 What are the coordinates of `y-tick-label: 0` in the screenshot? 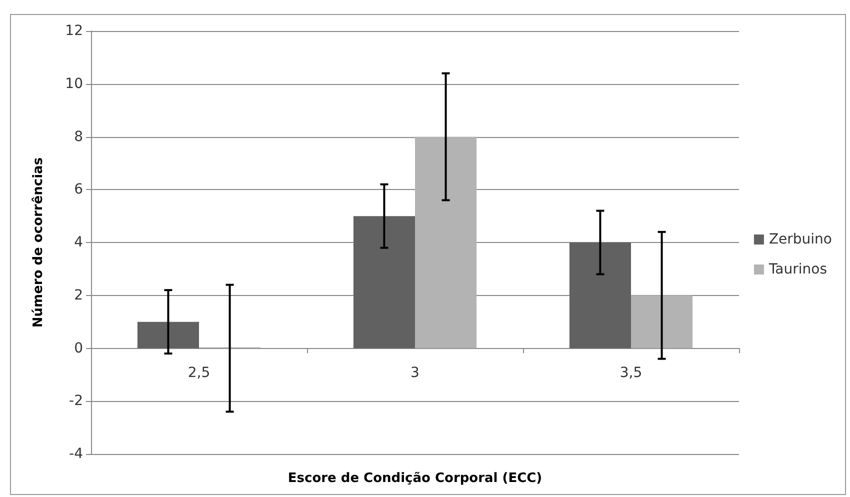 It's located at (78, 348).